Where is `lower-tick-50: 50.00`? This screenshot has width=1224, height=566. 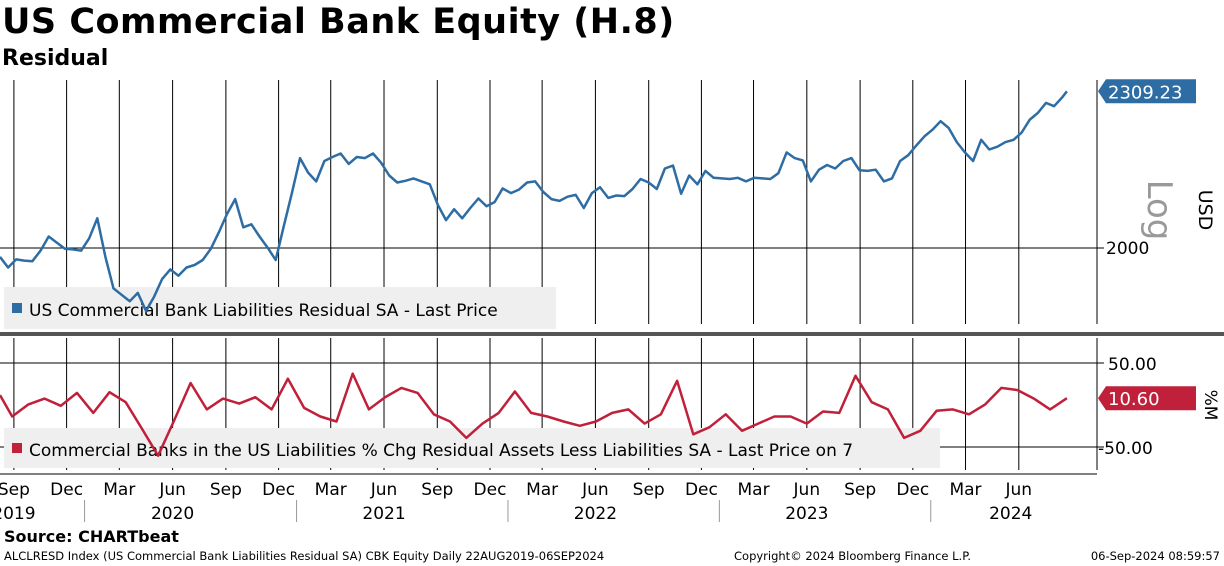 lower-tick-50: 50.00 is located at coordinates (1132, 365).